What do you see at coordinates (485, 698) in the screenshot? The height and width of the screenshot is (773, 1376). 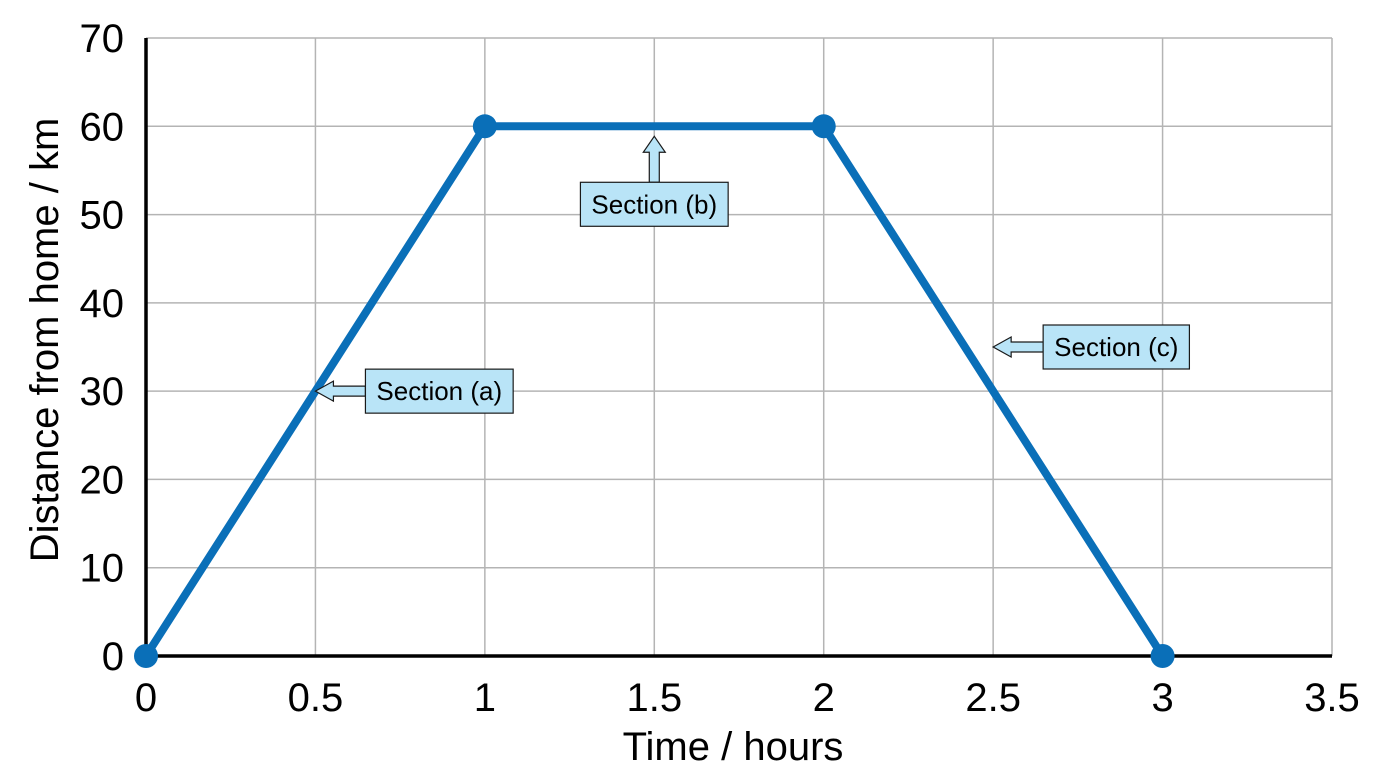 I see `x-tick-label: 1` at bounding box center [485, 698].